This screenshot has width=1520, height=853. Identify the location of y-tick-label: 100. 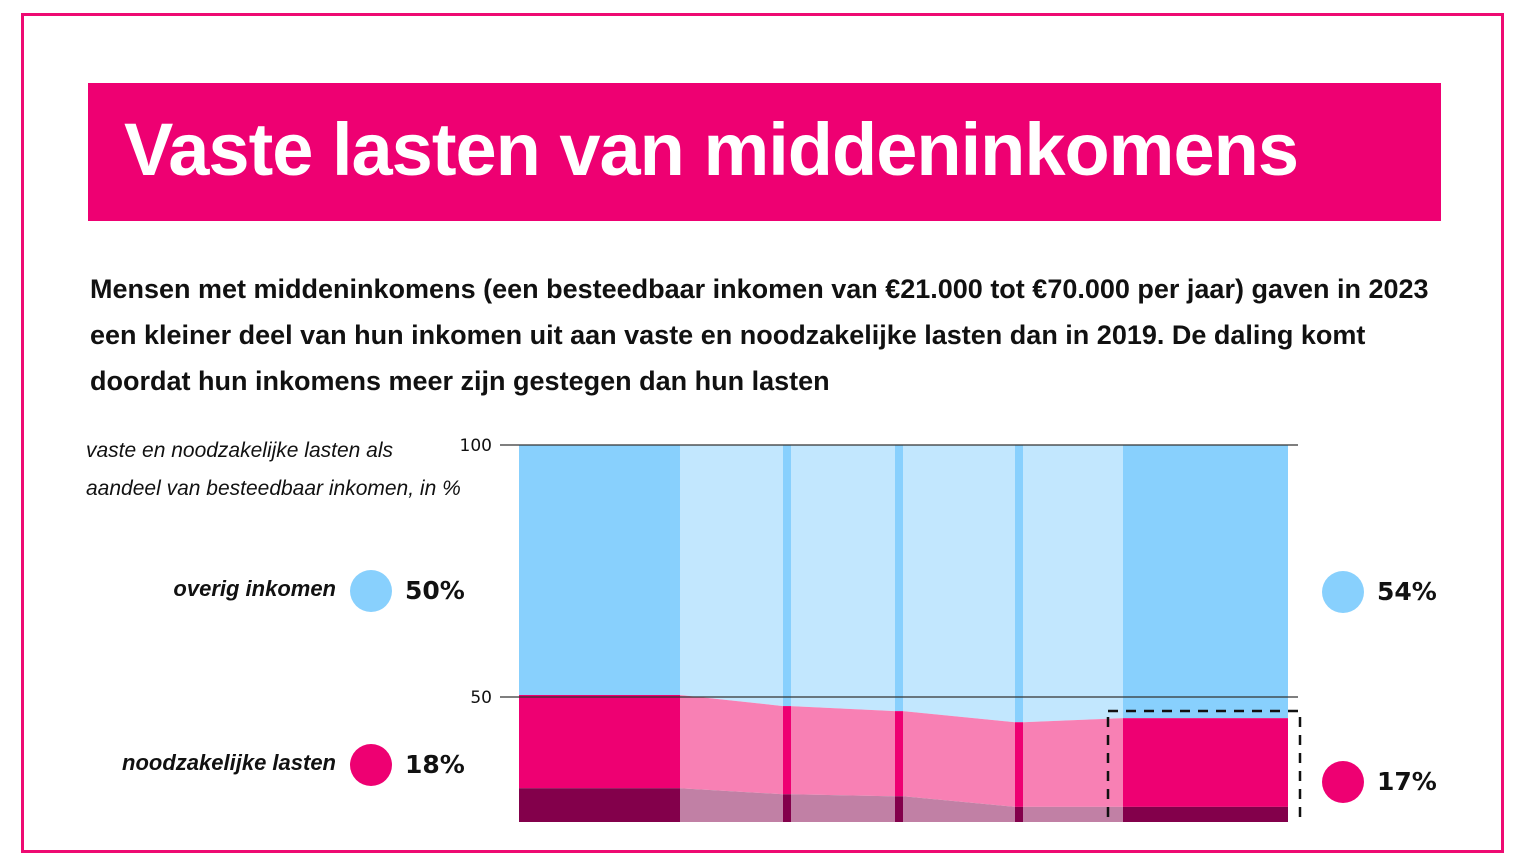
(476, 446).